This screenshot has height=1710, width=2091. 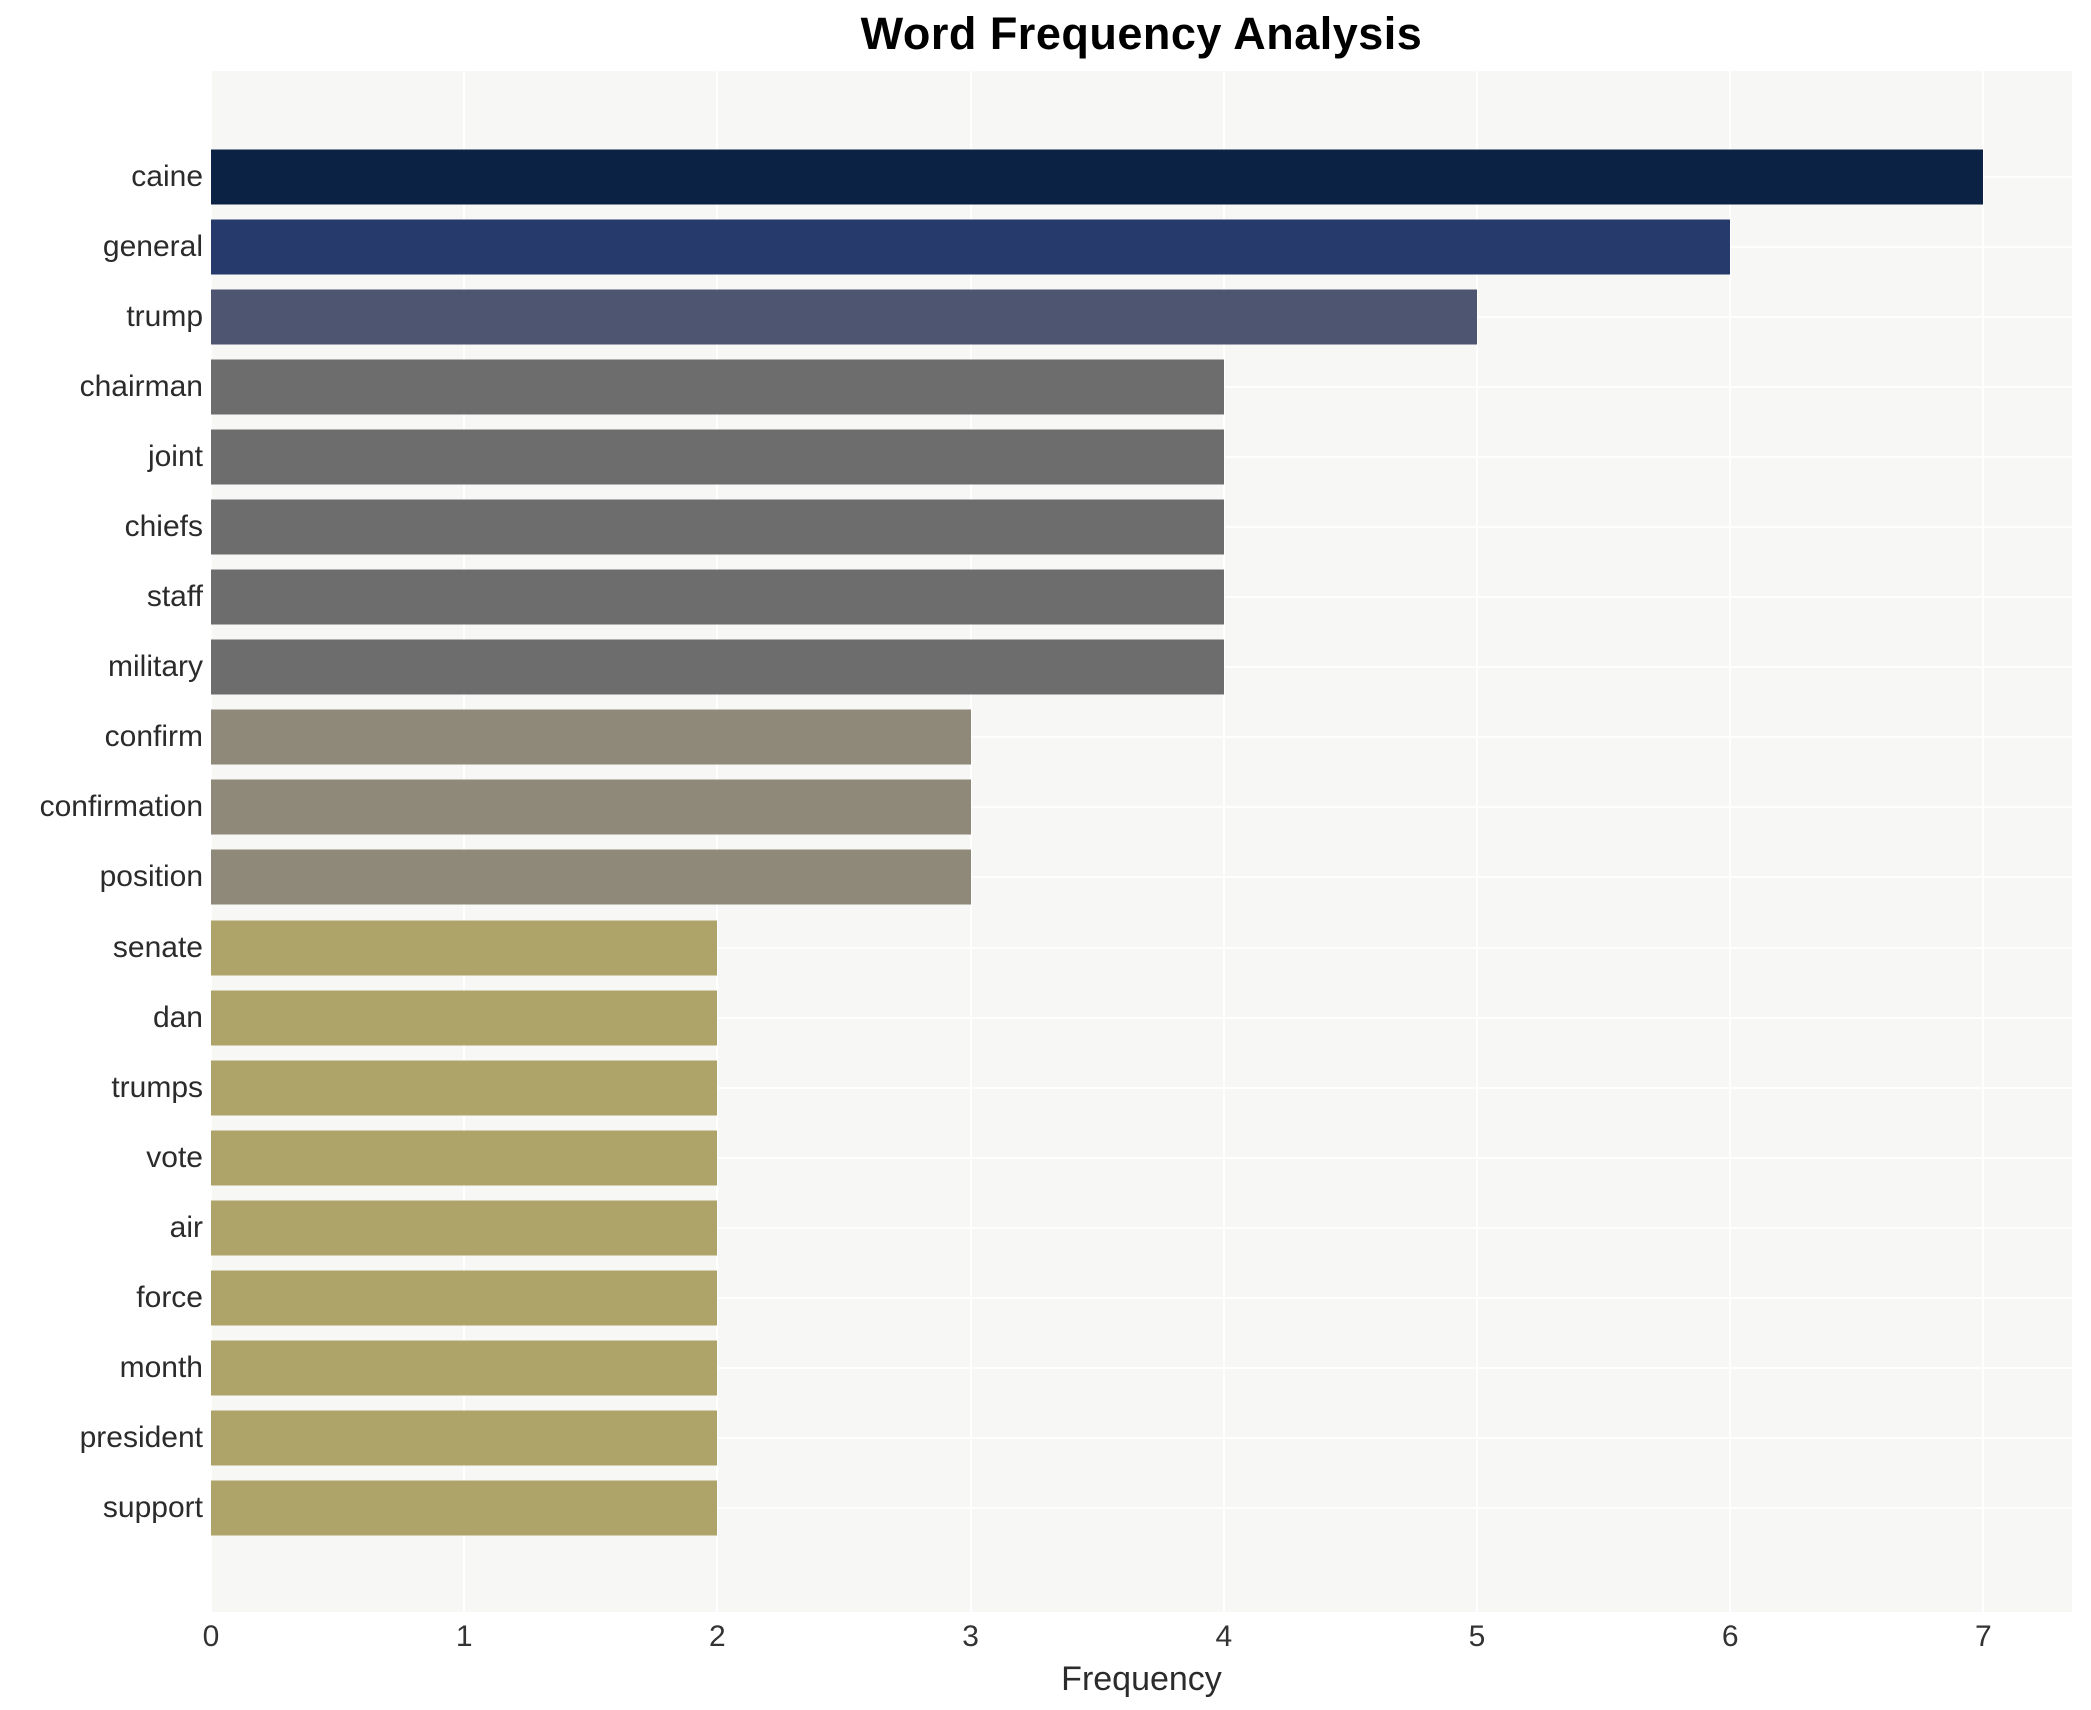 I want to click on category-label-chiefs: chiefs, so click(x=163, y=527).